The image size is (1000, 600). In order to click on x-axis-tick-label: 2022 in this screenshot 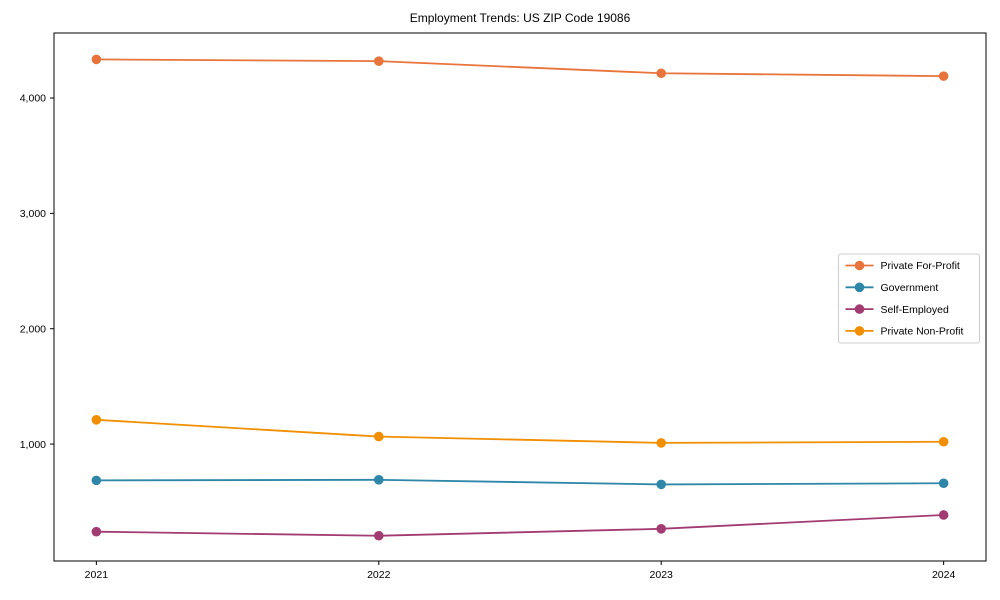, I will do `click(379, 575)`.